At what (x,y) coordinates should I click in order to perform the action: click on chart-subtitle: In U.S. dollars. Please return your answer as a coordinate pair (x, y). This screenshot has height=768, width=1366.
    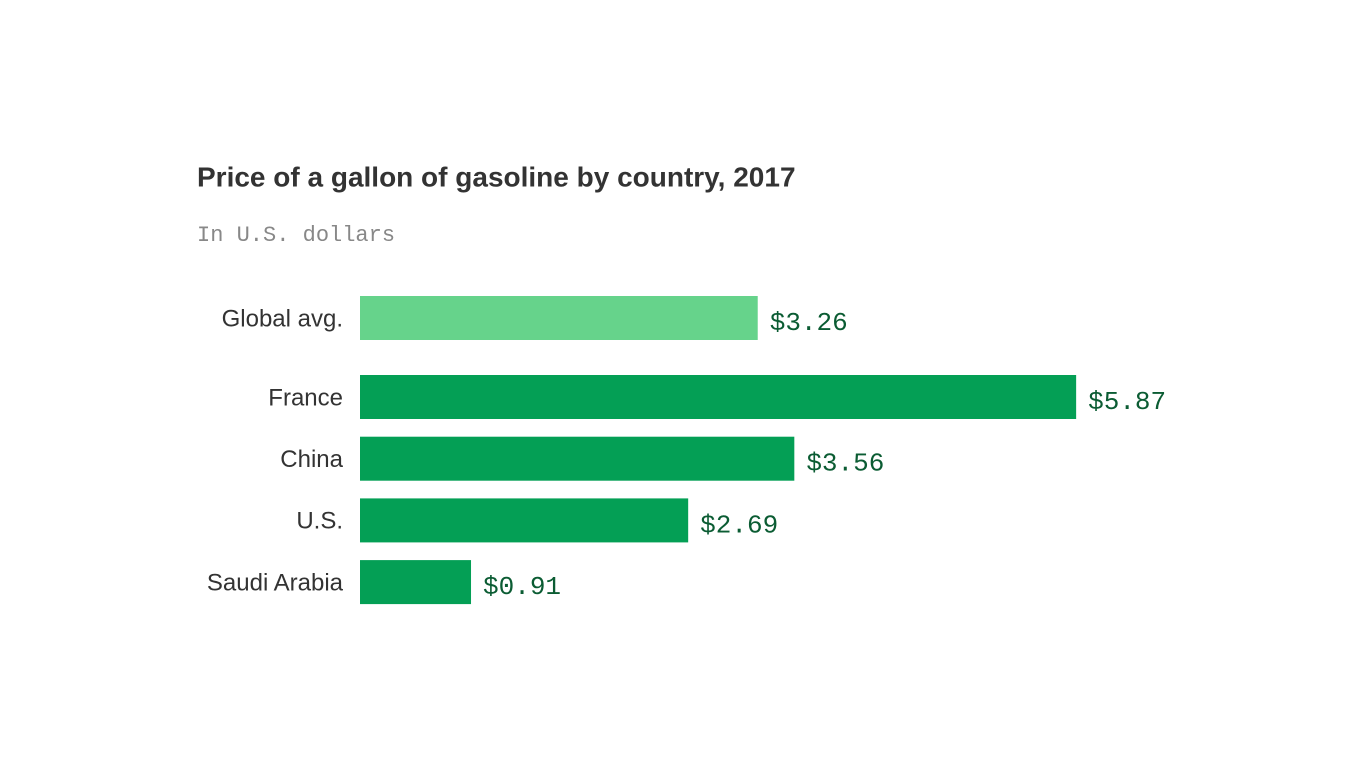
    Looking at the image, I should click on (296, 235).